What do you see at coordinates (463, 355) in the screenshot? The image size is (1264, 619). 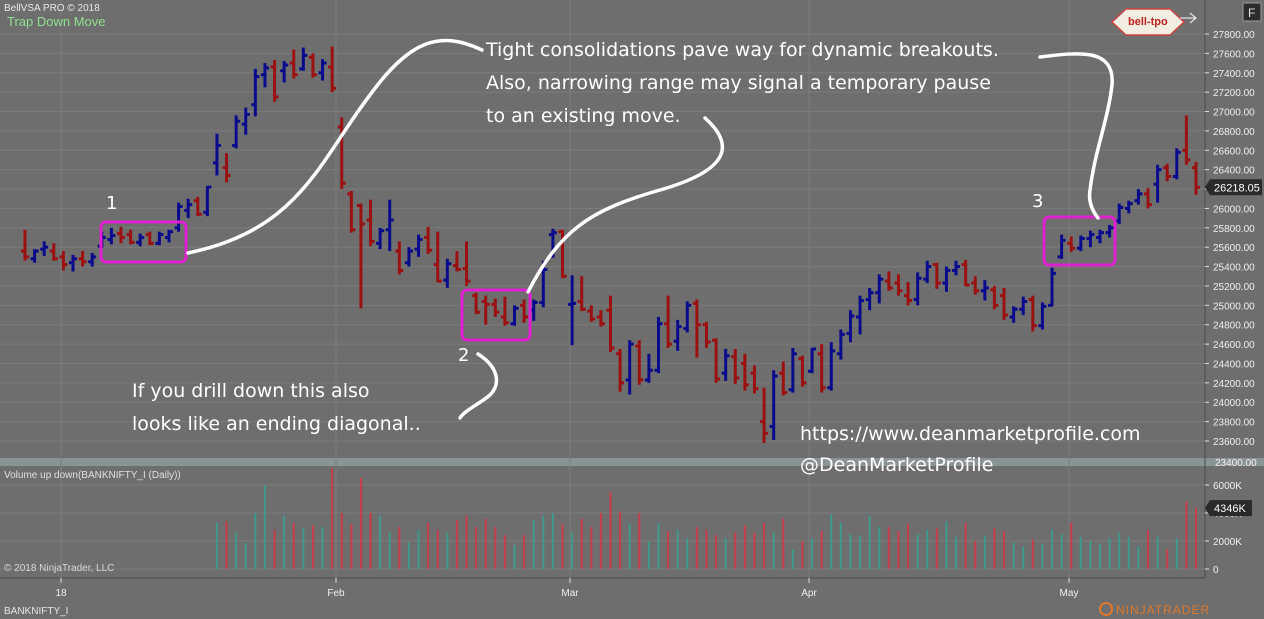 I see `consolidation-label-2: 2` at bounding box center [463, 355].